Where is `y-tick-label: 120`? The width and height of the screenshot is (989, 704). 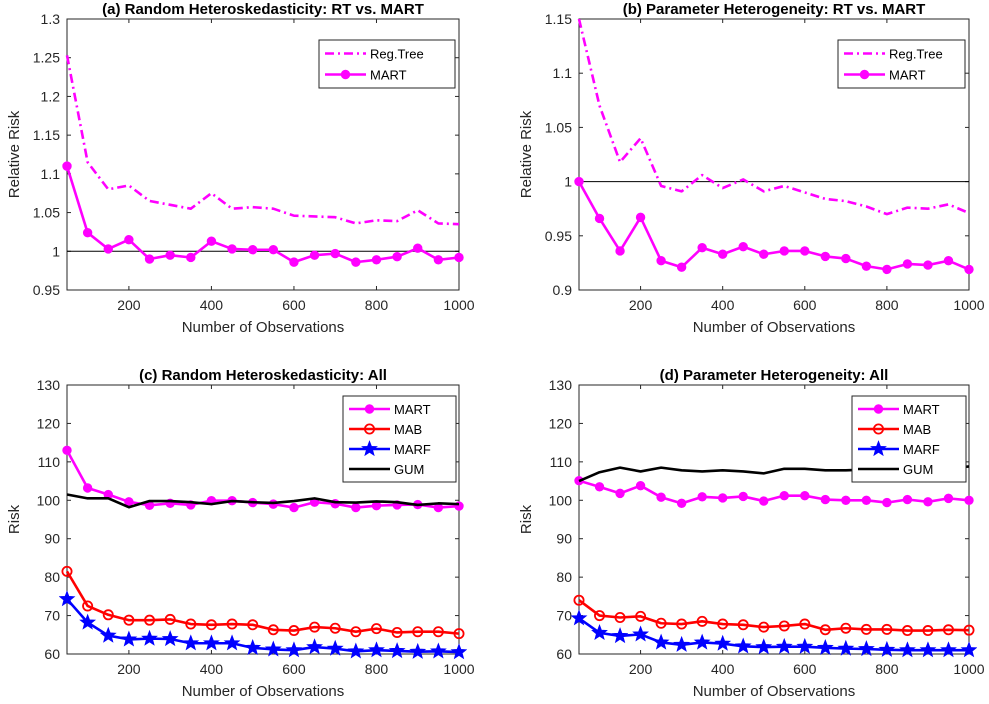
y-tick-label: 120 is located at coordinates (49, 423).